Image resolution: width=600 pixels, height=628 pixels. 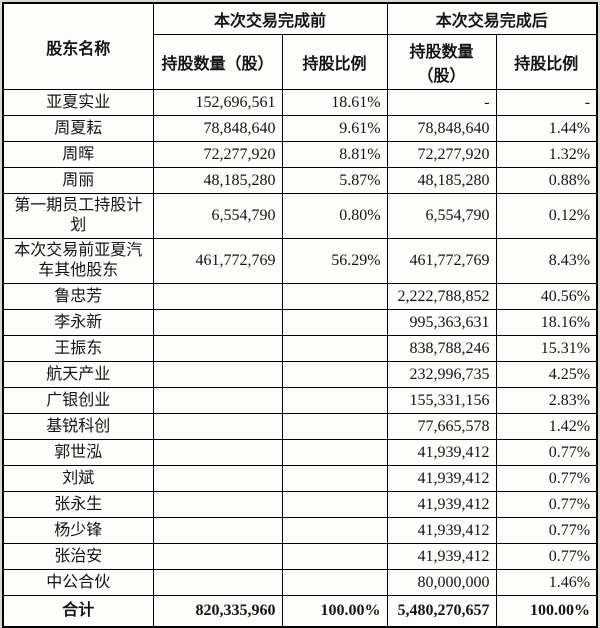 What do you see at coordinates (334, 62) in the screenshot?
I see `header-before-ratio: 持股比例` at bounding box center [334, 62].